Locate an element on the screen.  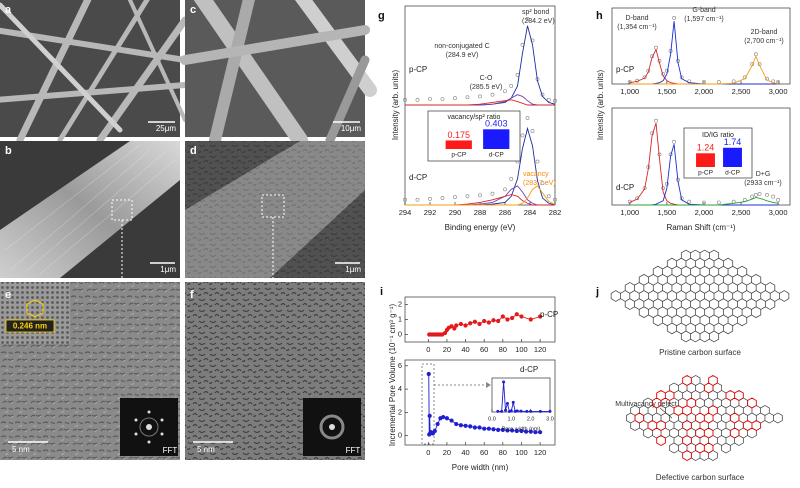
fiber is located at coordinates (90, 209).